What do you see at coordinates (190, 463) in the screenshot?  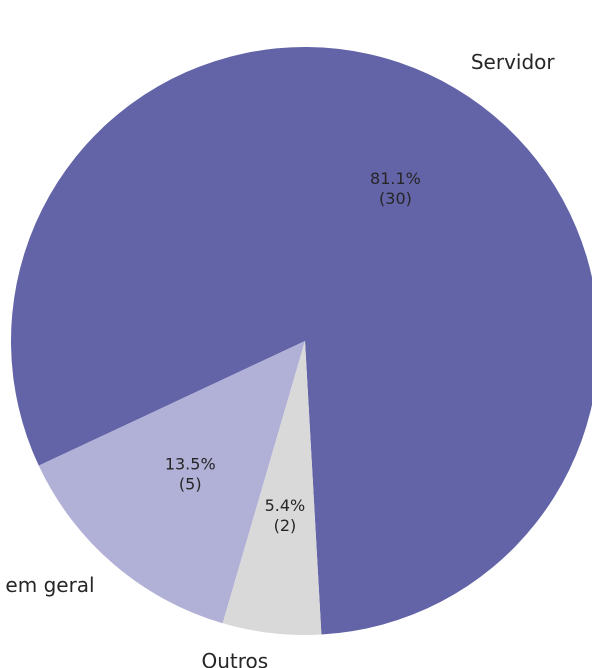 I see `slice-percent-label: 13.5%` at bounding box center [190, 463].